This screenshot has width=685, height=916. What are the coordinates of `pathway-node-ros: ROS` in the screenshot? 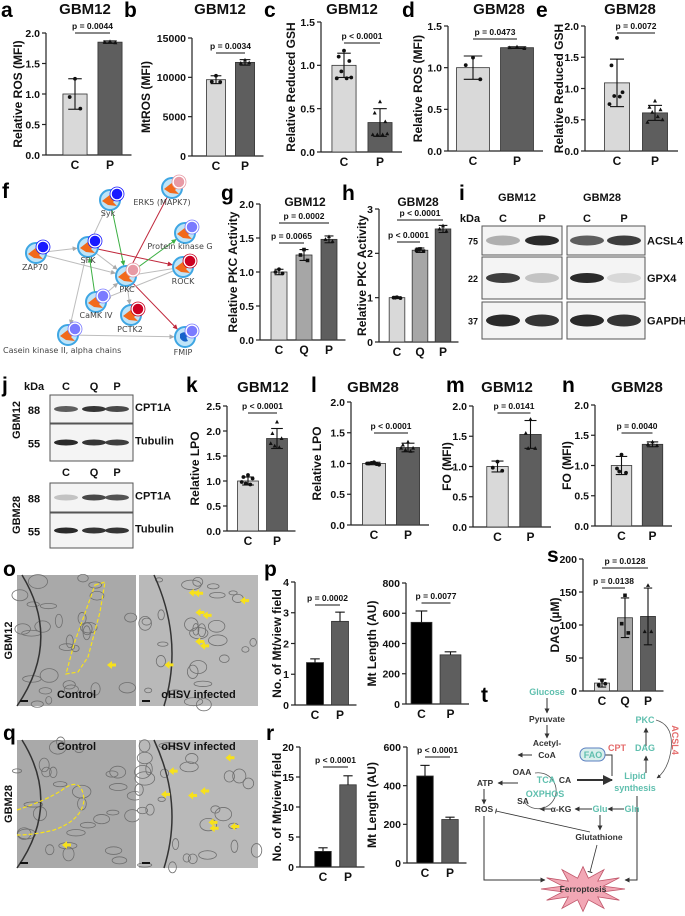 It's located at (484, 809).